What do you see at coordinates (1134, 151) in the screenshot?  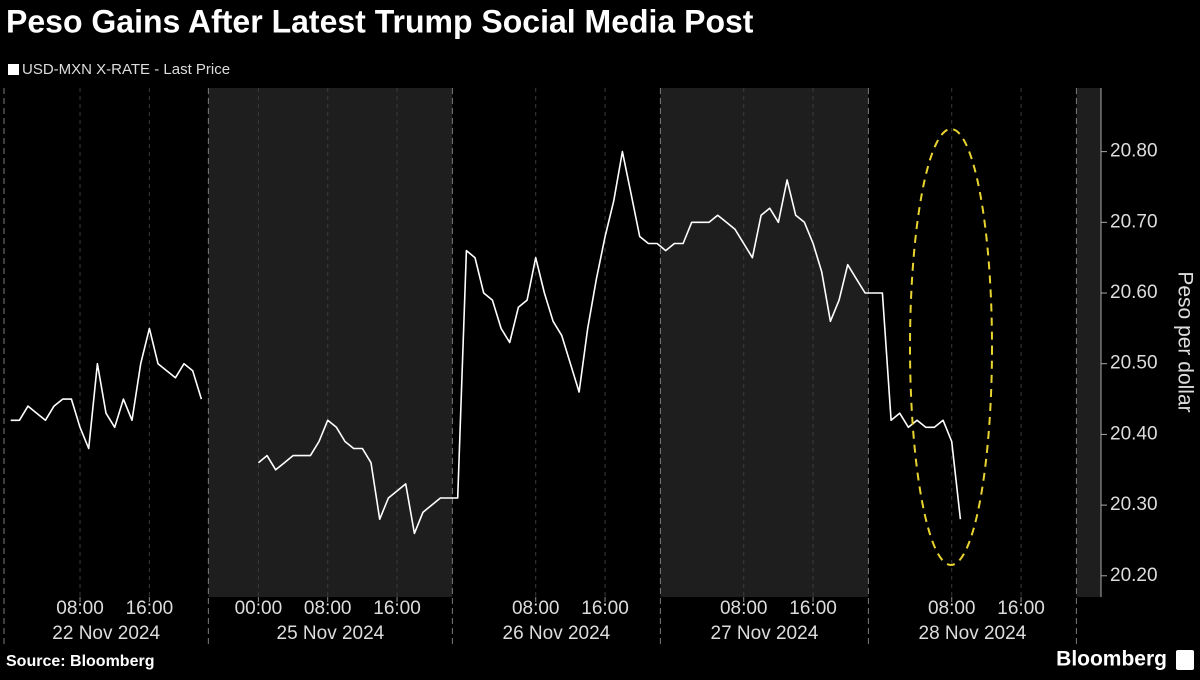 I see `y-tick-label: 20.80` at bounding box center [1134, 151].